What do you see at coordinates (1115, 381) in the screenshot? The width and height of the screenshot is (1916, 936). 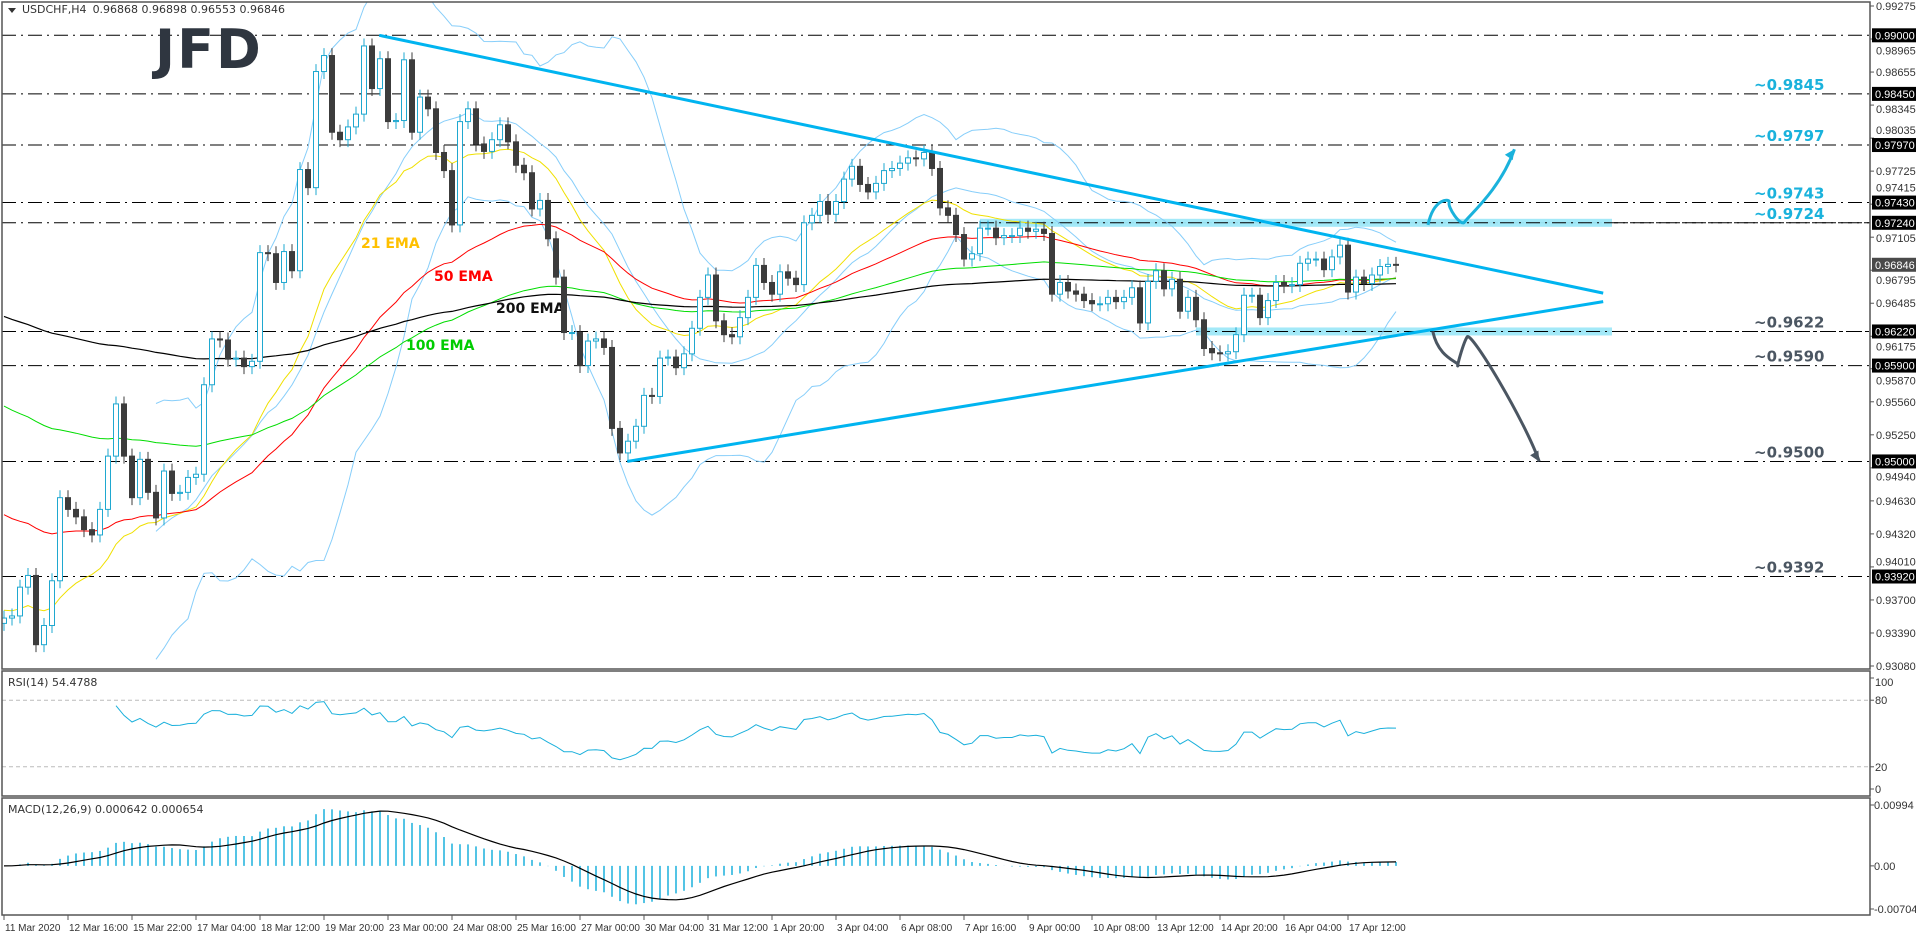 I see `ascending-trendline` at bounding box center [1115, 381].